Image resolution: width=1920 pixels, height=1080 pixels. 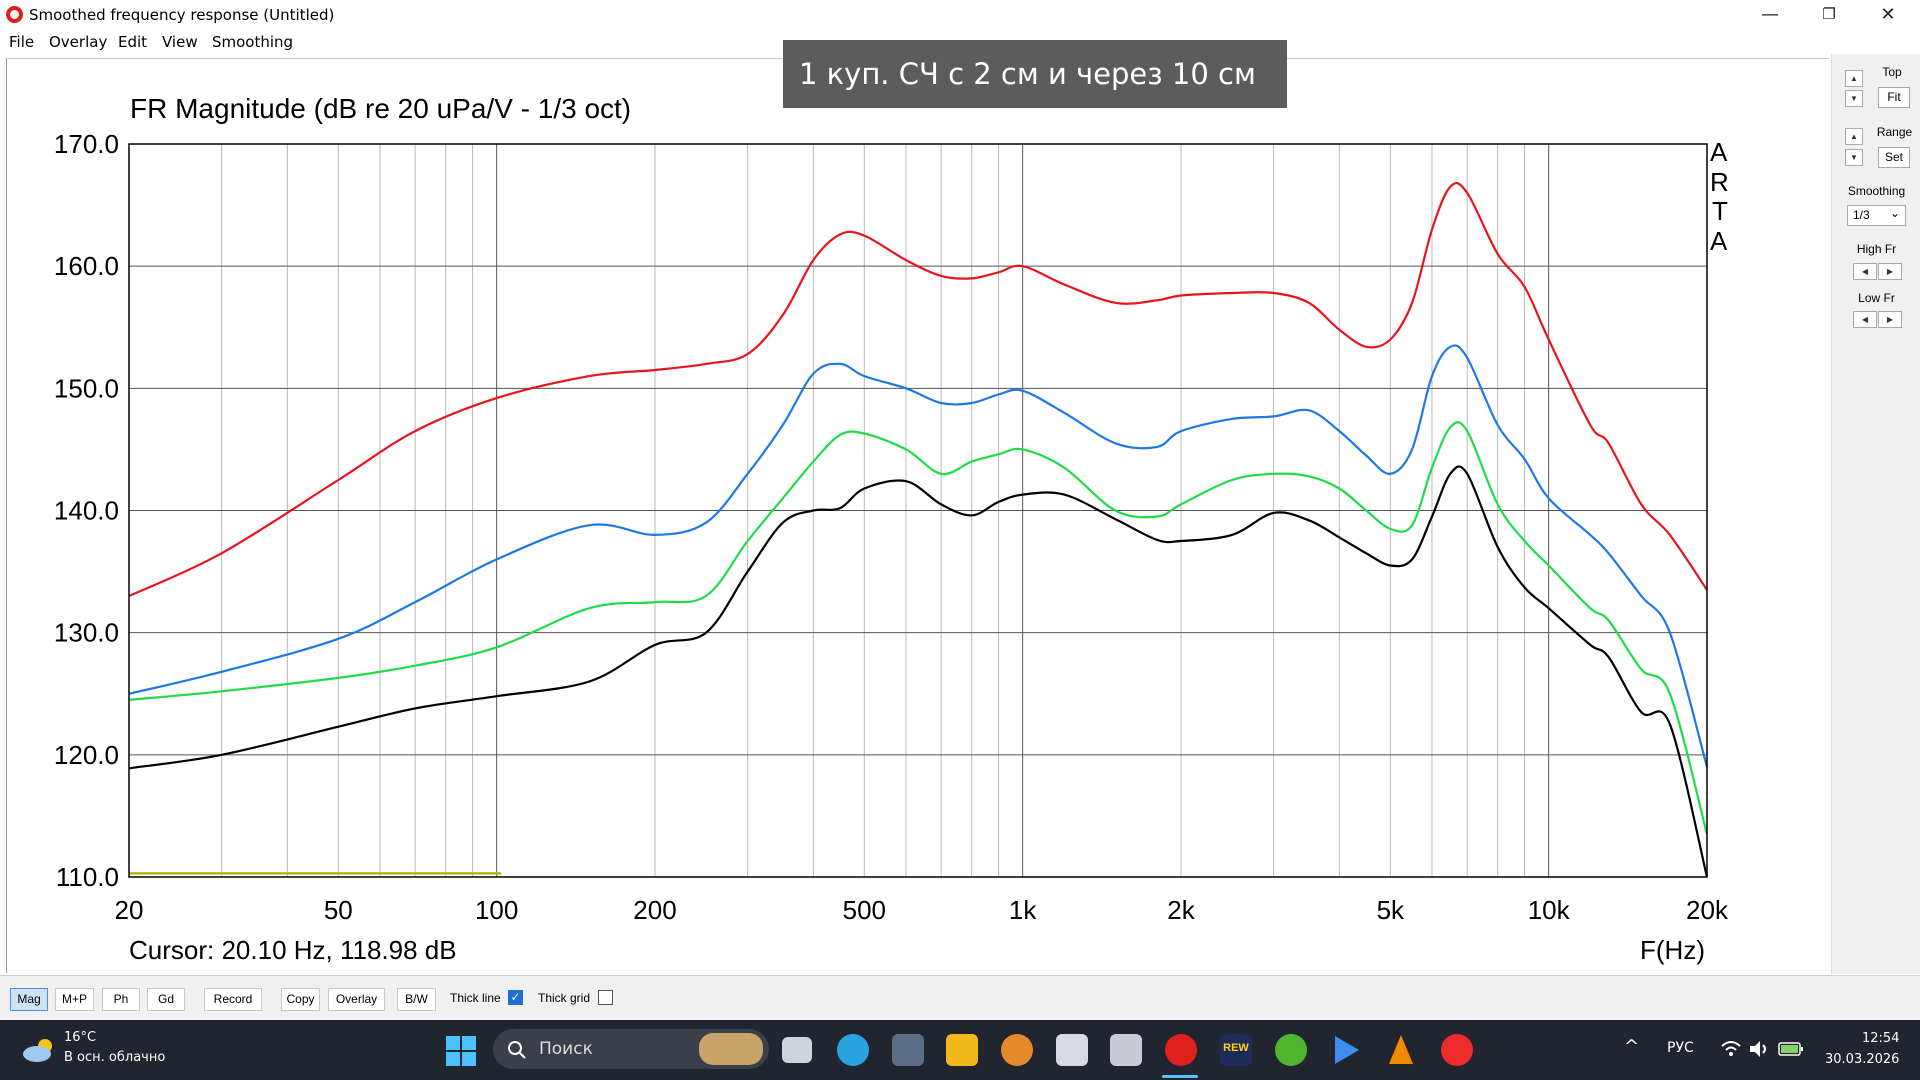 I want to click on x-tick-label: 20k, so click(x=1707, y=910).